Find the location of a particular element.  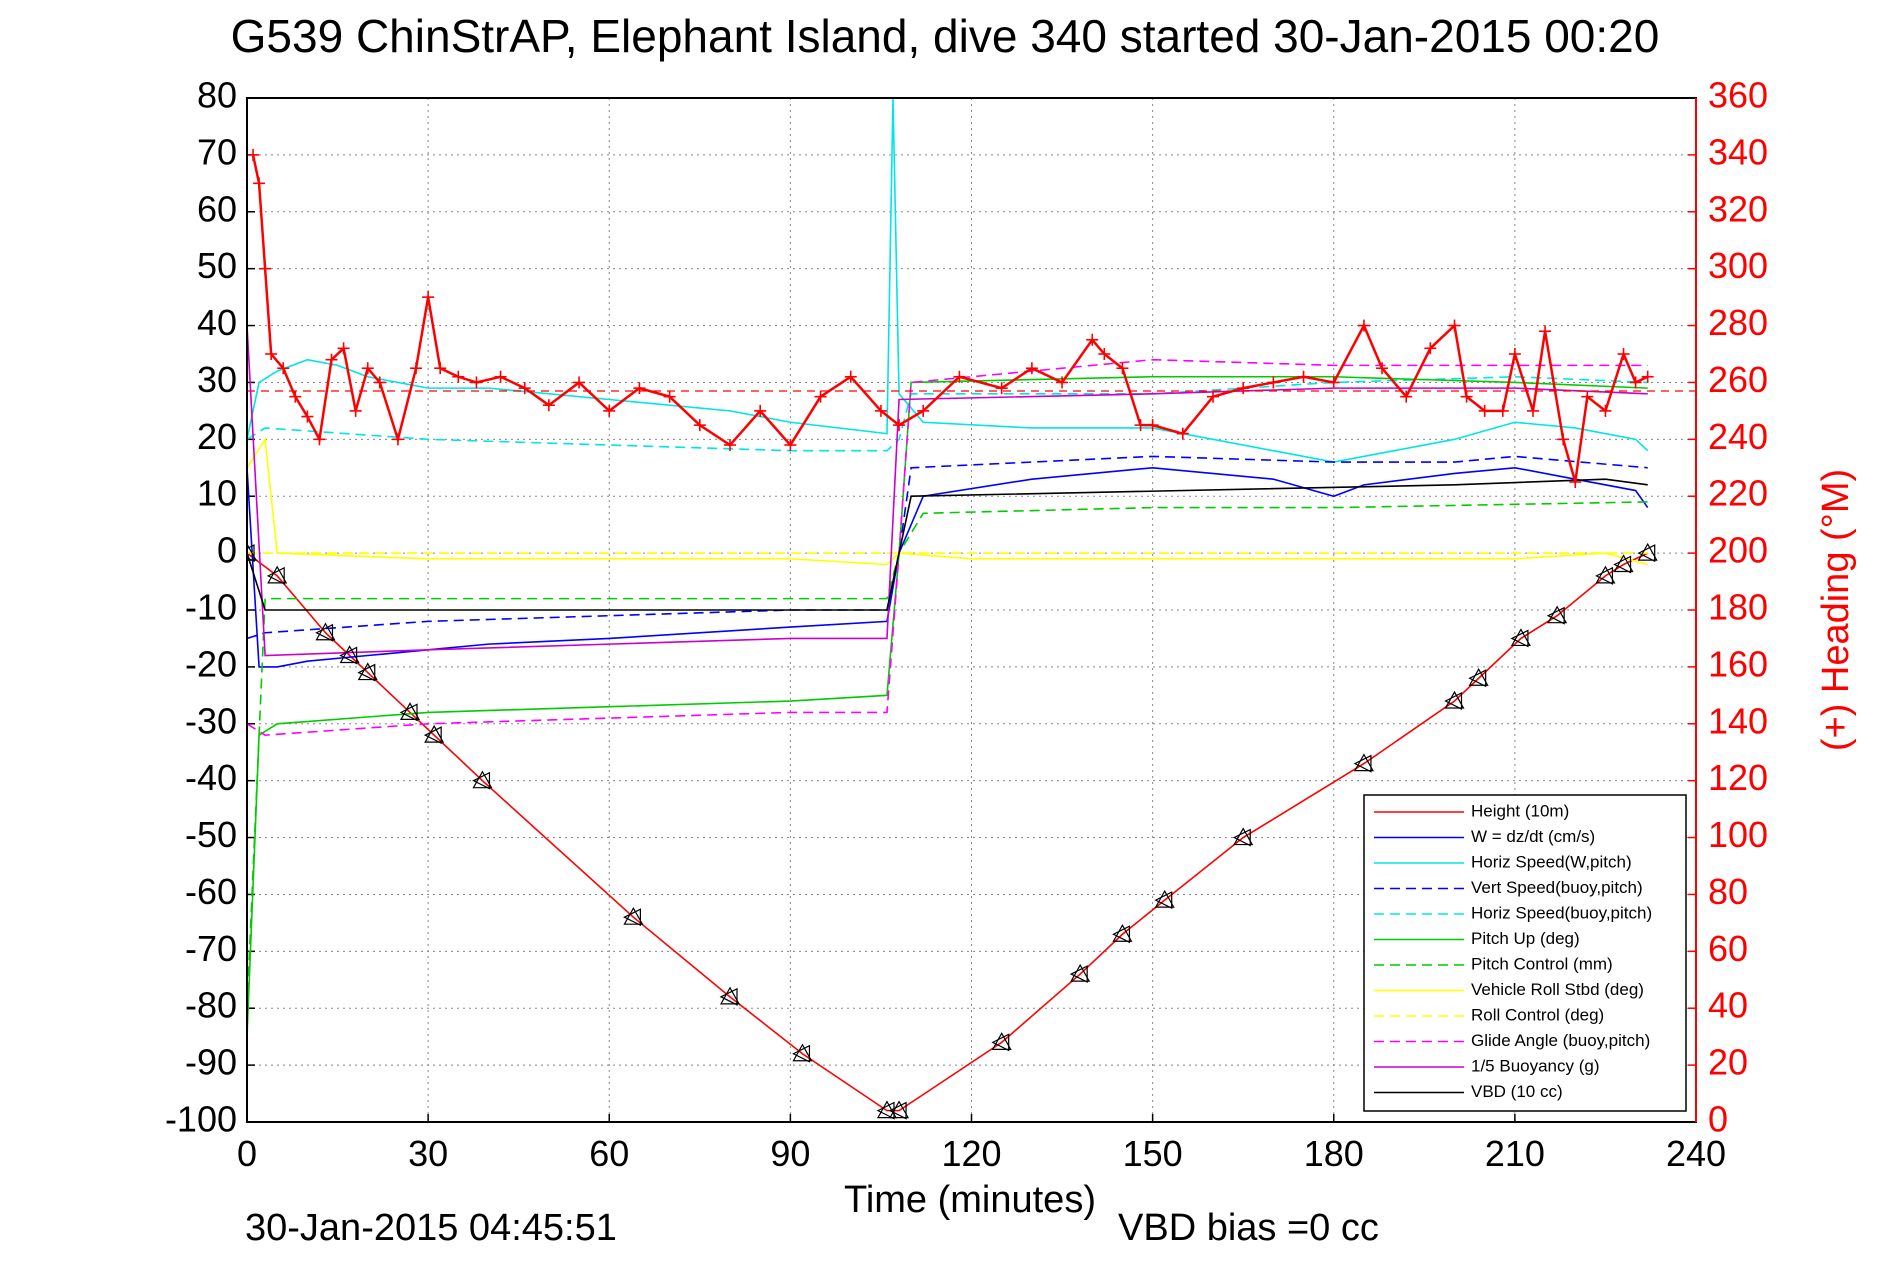

y2-tick-label: 40 is located at coordinates (1728, 1005).